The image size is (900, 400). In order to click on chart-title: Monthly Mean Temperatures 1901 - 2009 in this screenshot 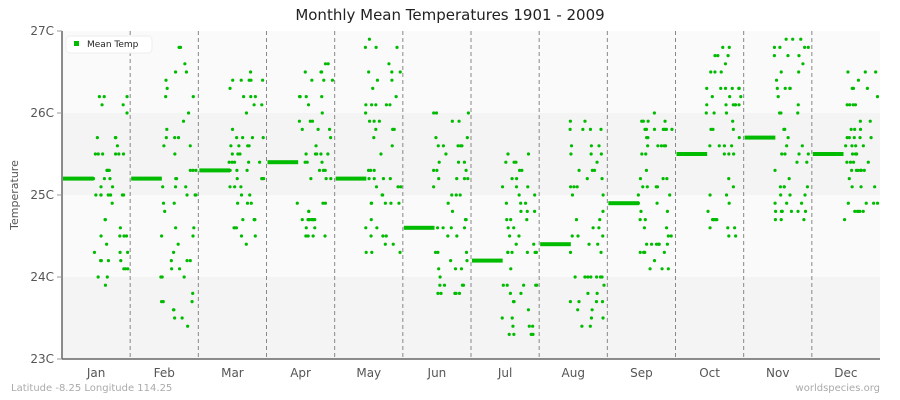, I will do `click(450, 15)`.